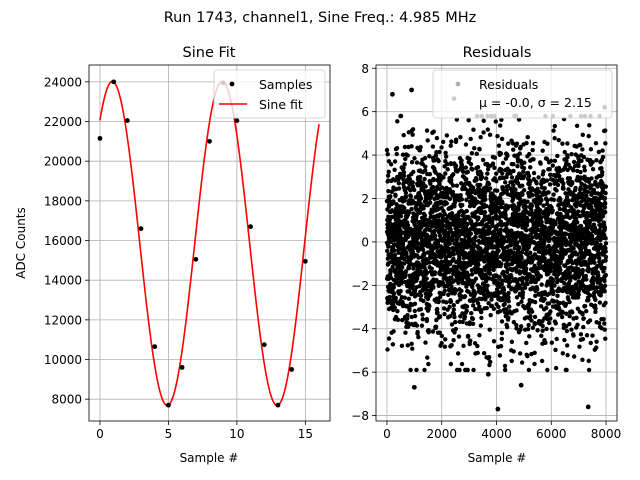 The width and height of the screenshot is (640, 480). Describe the element at coordinates (497, 53) in the screenshot. I see `residuals-title: Residuals` at that location.